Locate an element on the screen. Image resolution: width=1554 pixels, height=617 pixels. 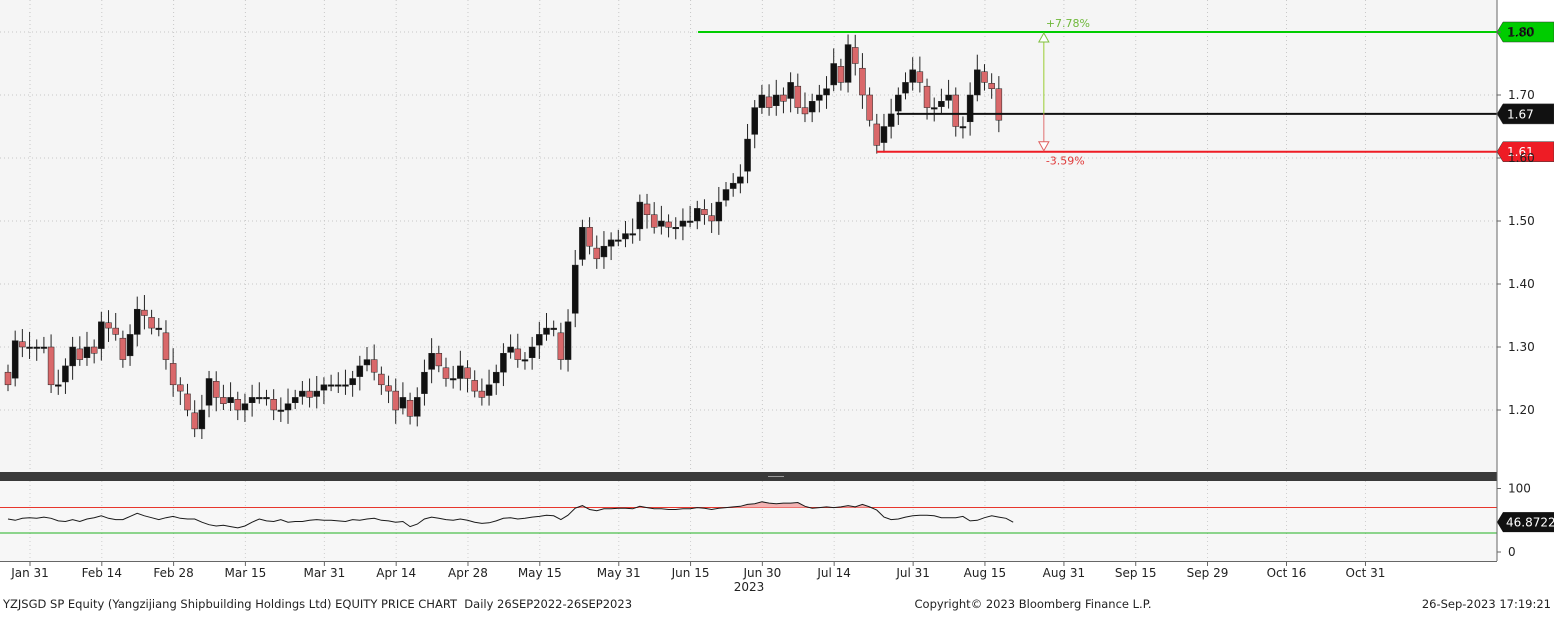
indicator-value-tag is located at coordinates (1525, 522).